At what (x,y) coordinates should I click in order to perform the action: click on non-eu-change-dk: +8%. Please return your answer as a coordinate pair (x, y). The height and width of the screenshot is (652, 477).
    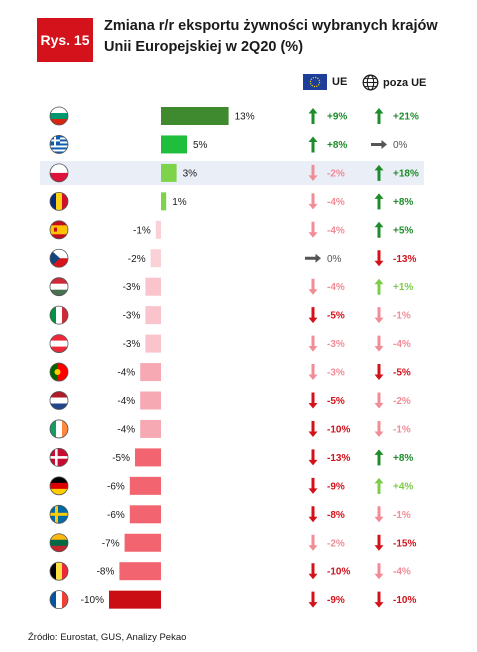
    Looking at the image, I should click on (403, 458).